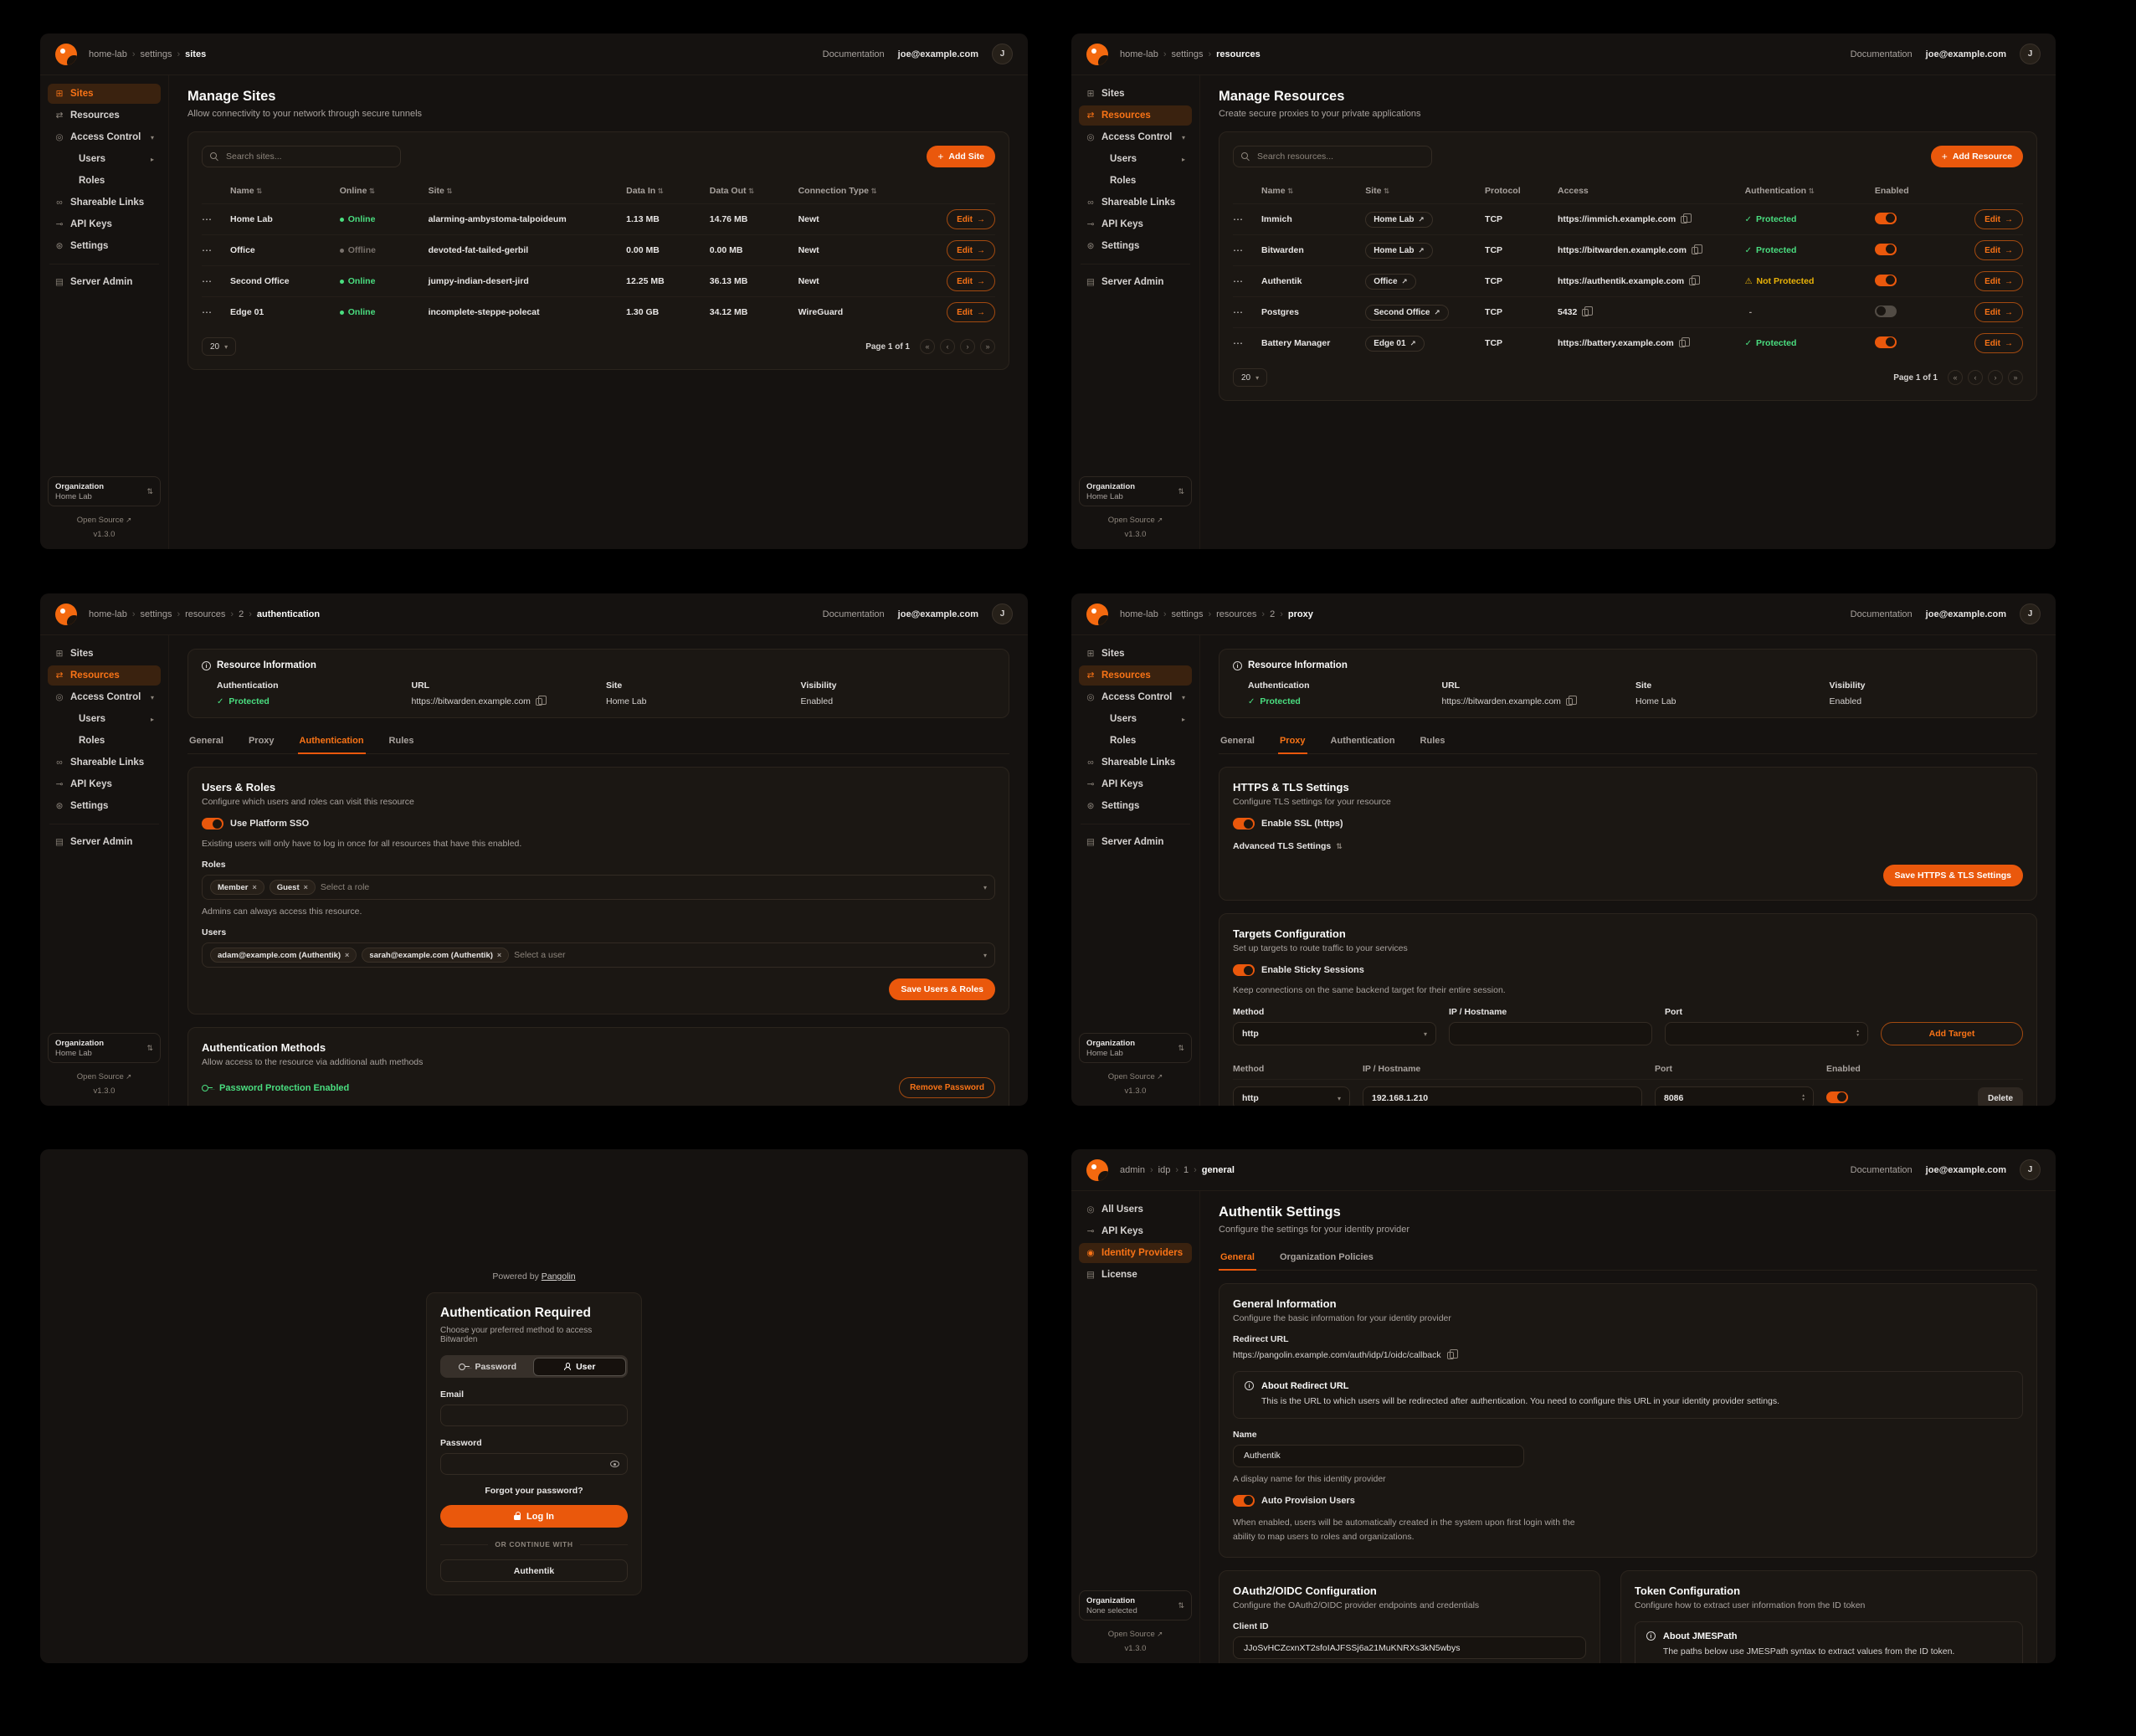 This screenshot has height=1736, width=2136. I want to click on sidebar-item: ◎ All Users, so click(1114, 1209).